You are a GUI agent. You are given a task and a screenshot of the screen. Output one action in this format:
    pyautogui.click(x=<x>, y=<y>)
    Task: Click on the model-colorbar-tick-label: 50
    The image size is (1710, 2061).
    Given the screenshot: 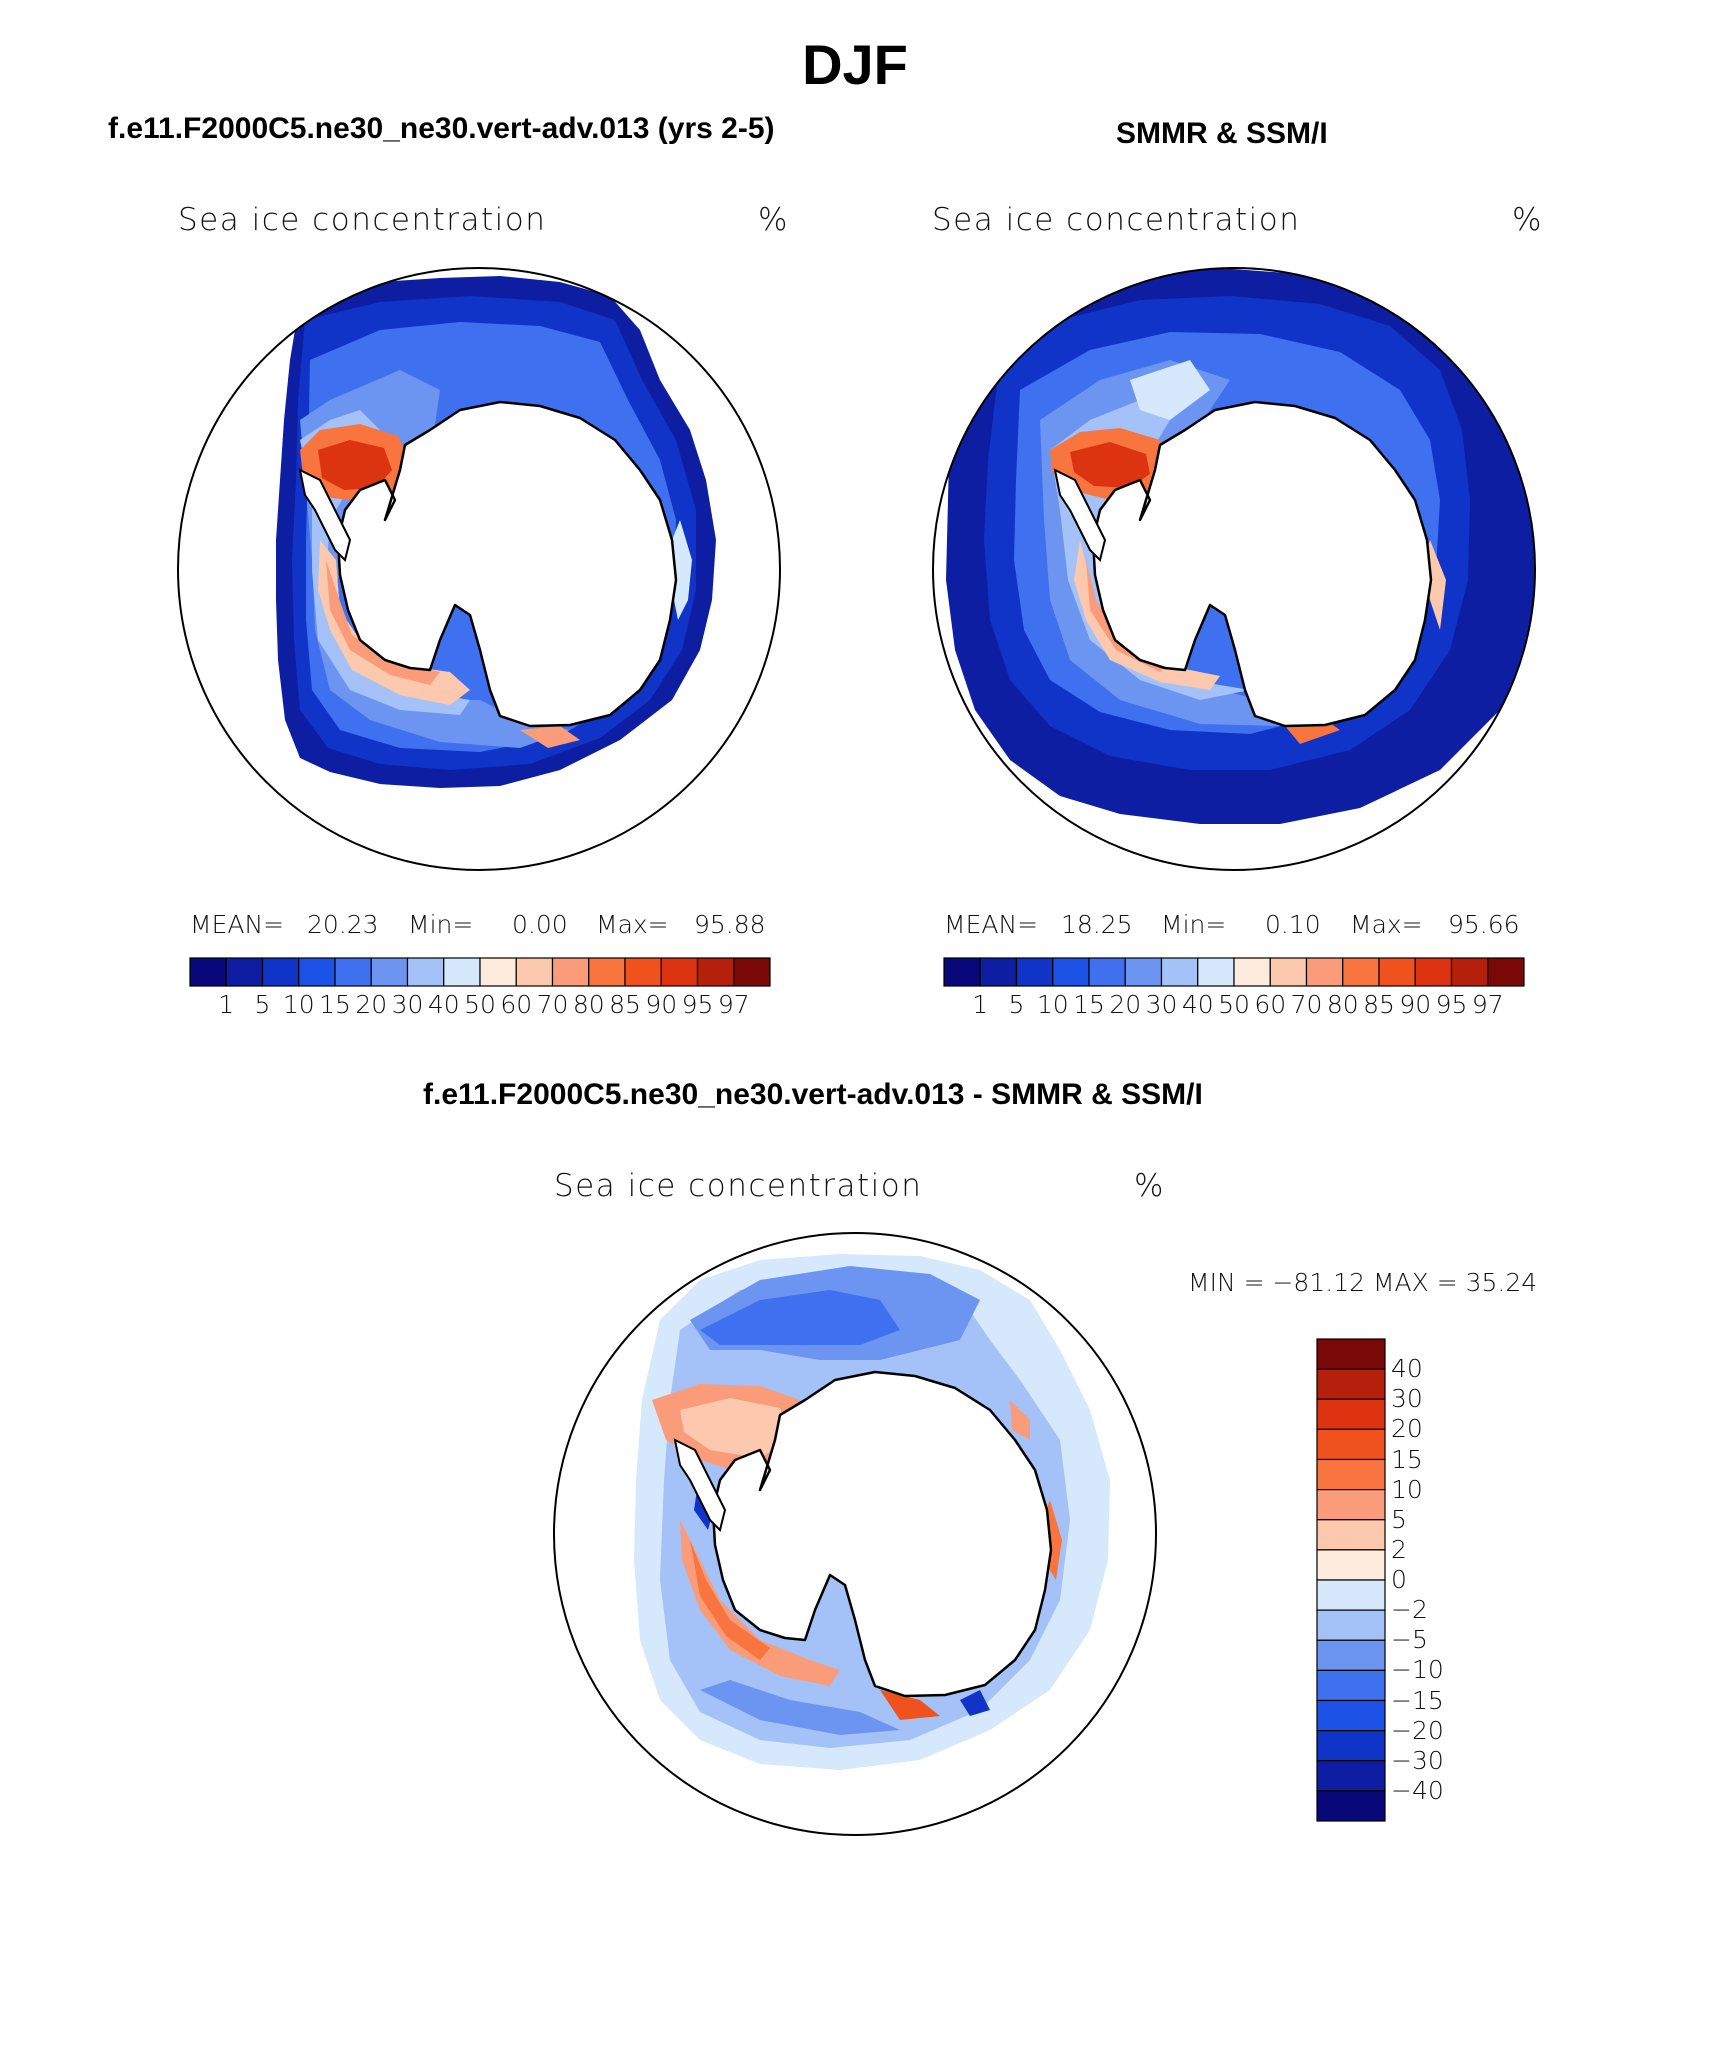 What is the action you would take?
    pyautogui.click(x=480, y=1004)
    